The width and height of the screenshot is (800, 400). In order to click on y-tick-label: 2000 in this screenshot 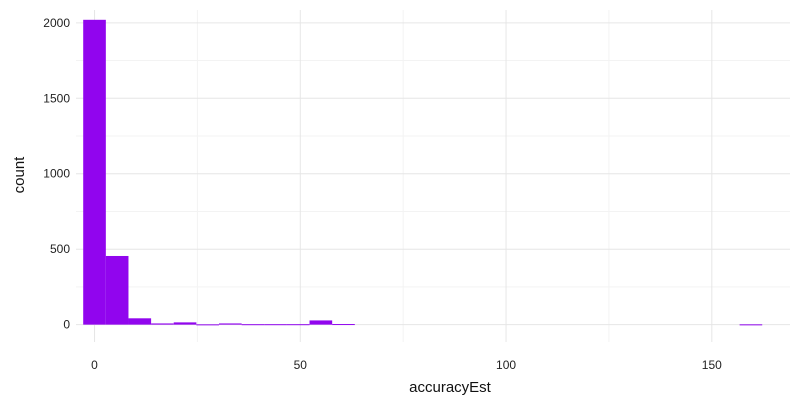, I will do `click(56, 23)`.